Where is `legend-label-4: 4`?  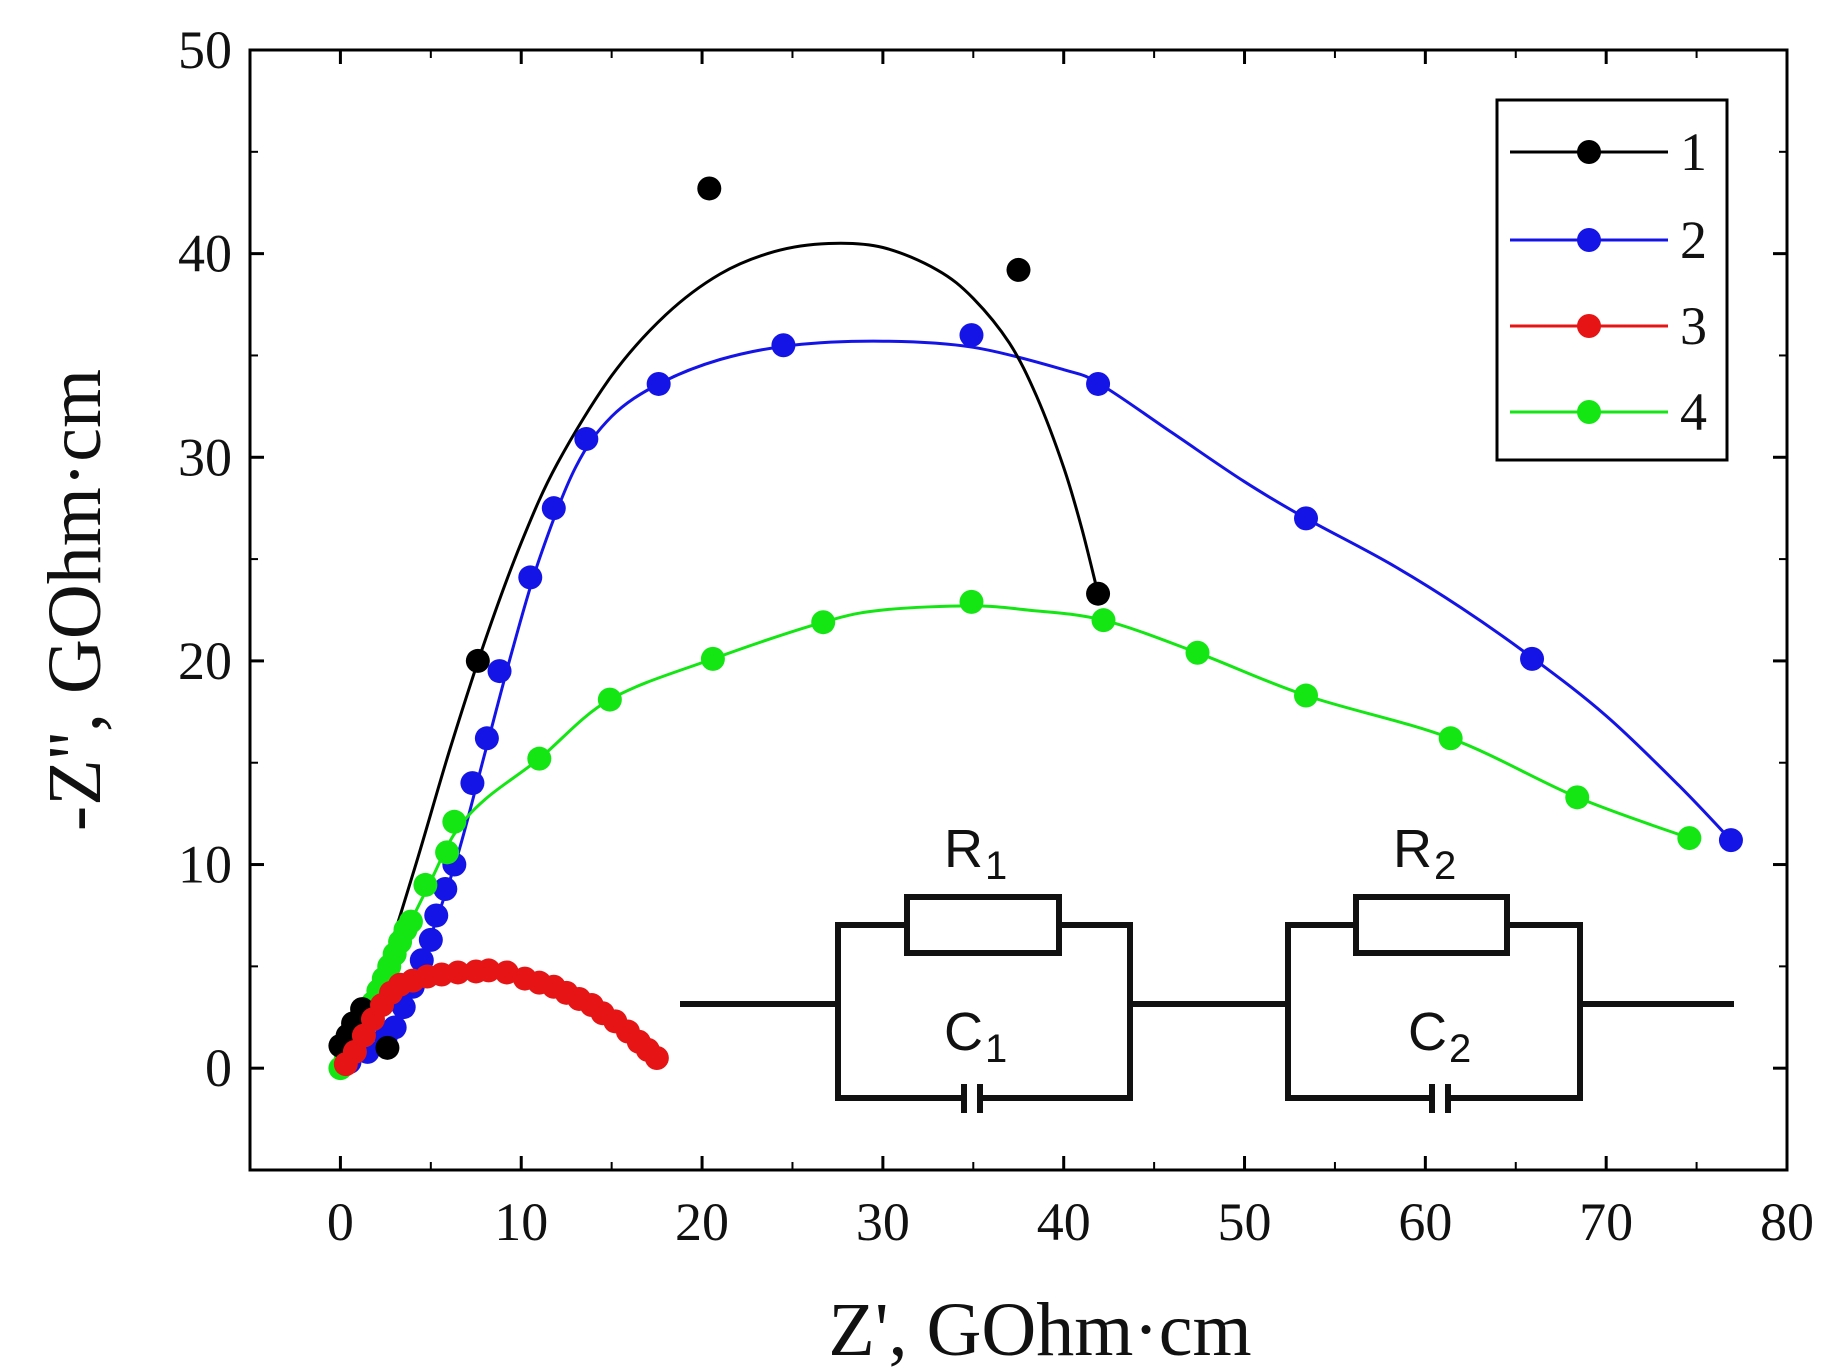
legend-label-4: 4 is located at coordinates (1693, 412).